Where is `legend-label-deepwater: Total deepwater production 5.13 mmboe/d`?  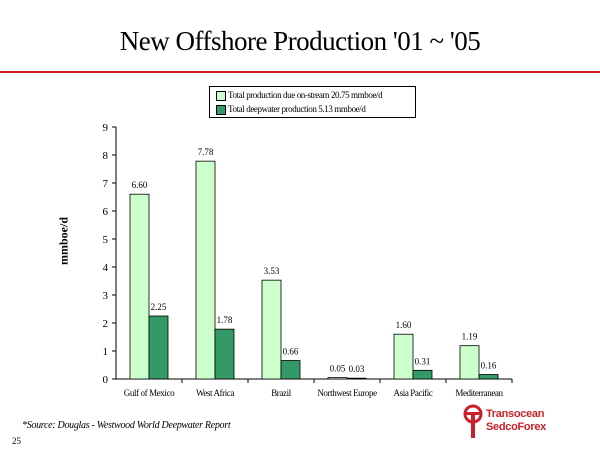
legend-label-deepwater: Total deepwater production 5.13 mmboe/d is located at coordinates (297, 109).